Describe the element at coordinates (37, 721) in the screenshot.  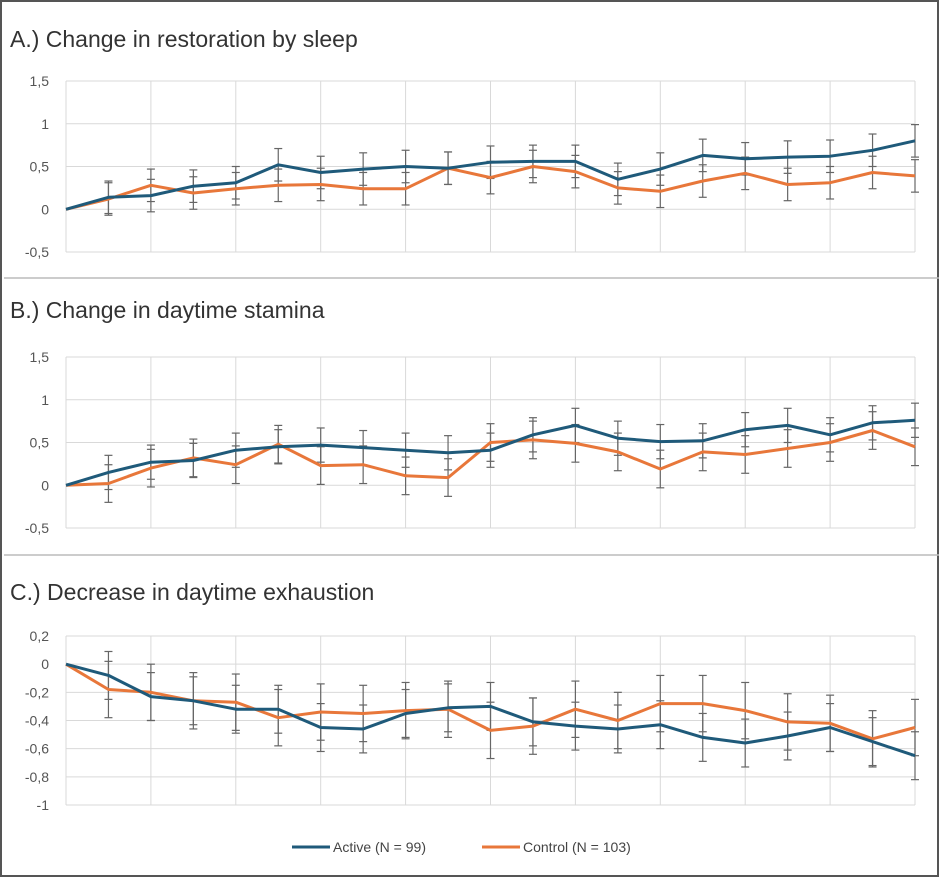
I see `y-tick-label: -0,4` at that location.